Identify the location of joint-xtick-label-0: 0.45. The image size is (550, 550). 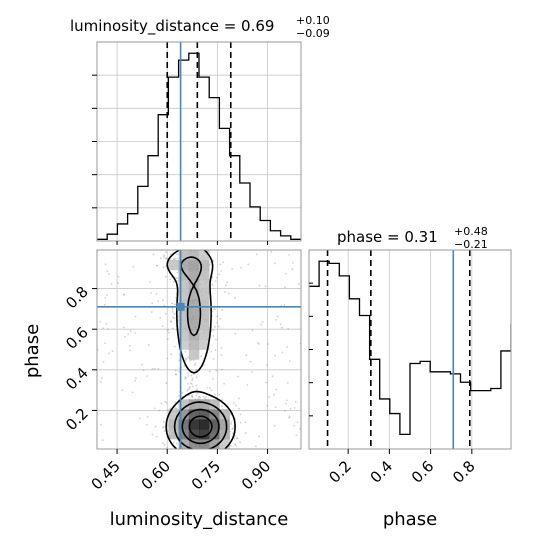
(106, 475).